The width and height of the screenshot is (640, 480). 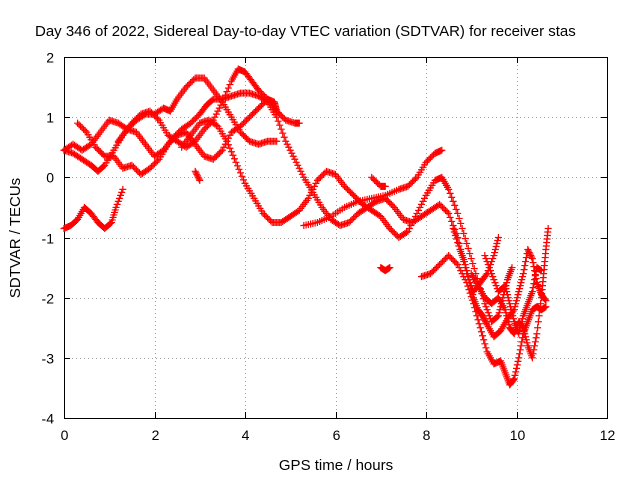 I want to click on x-tick-label: 12, so click(x=608, y=435).